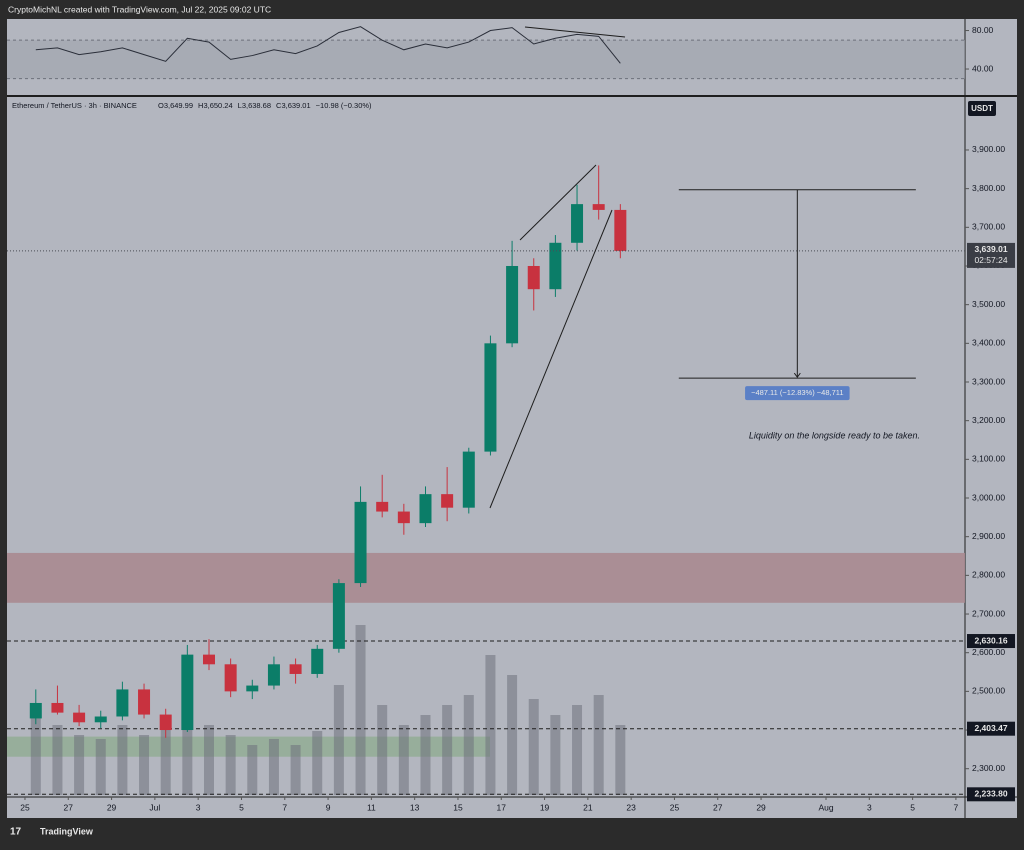 This screenshot has width=1024, height=850. I want to click on zone, so click(486, 577).